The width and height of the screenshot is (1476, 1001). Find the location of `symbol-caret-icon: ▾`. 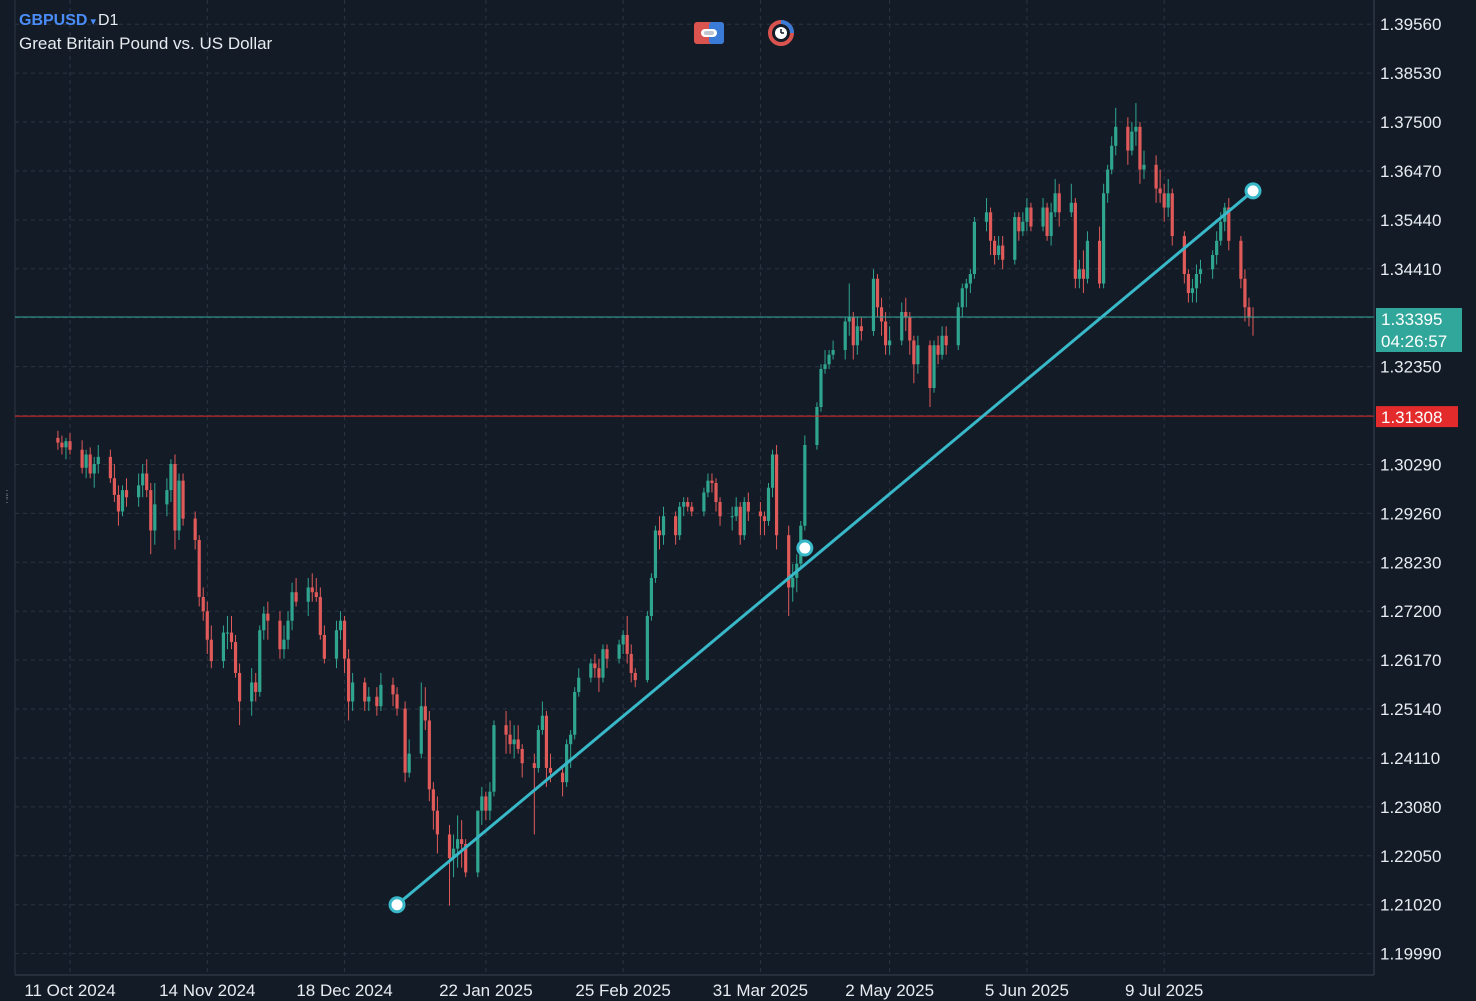

symbol-caret-icon: ▾ is located at coordinates (93, 22).